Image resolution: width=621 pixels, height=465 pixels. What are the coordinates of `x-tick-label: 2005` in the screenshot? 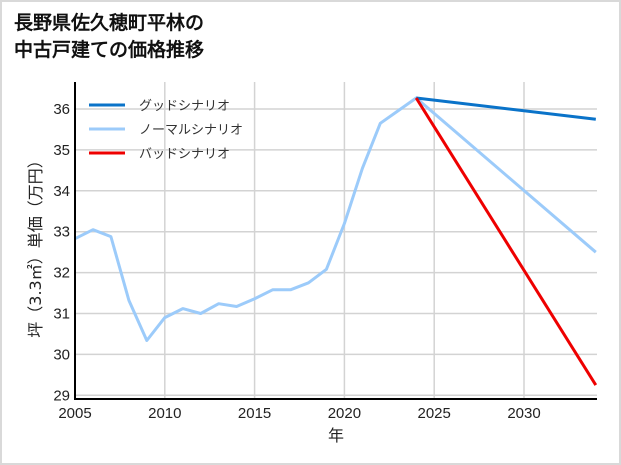 It's located at (74, 413).